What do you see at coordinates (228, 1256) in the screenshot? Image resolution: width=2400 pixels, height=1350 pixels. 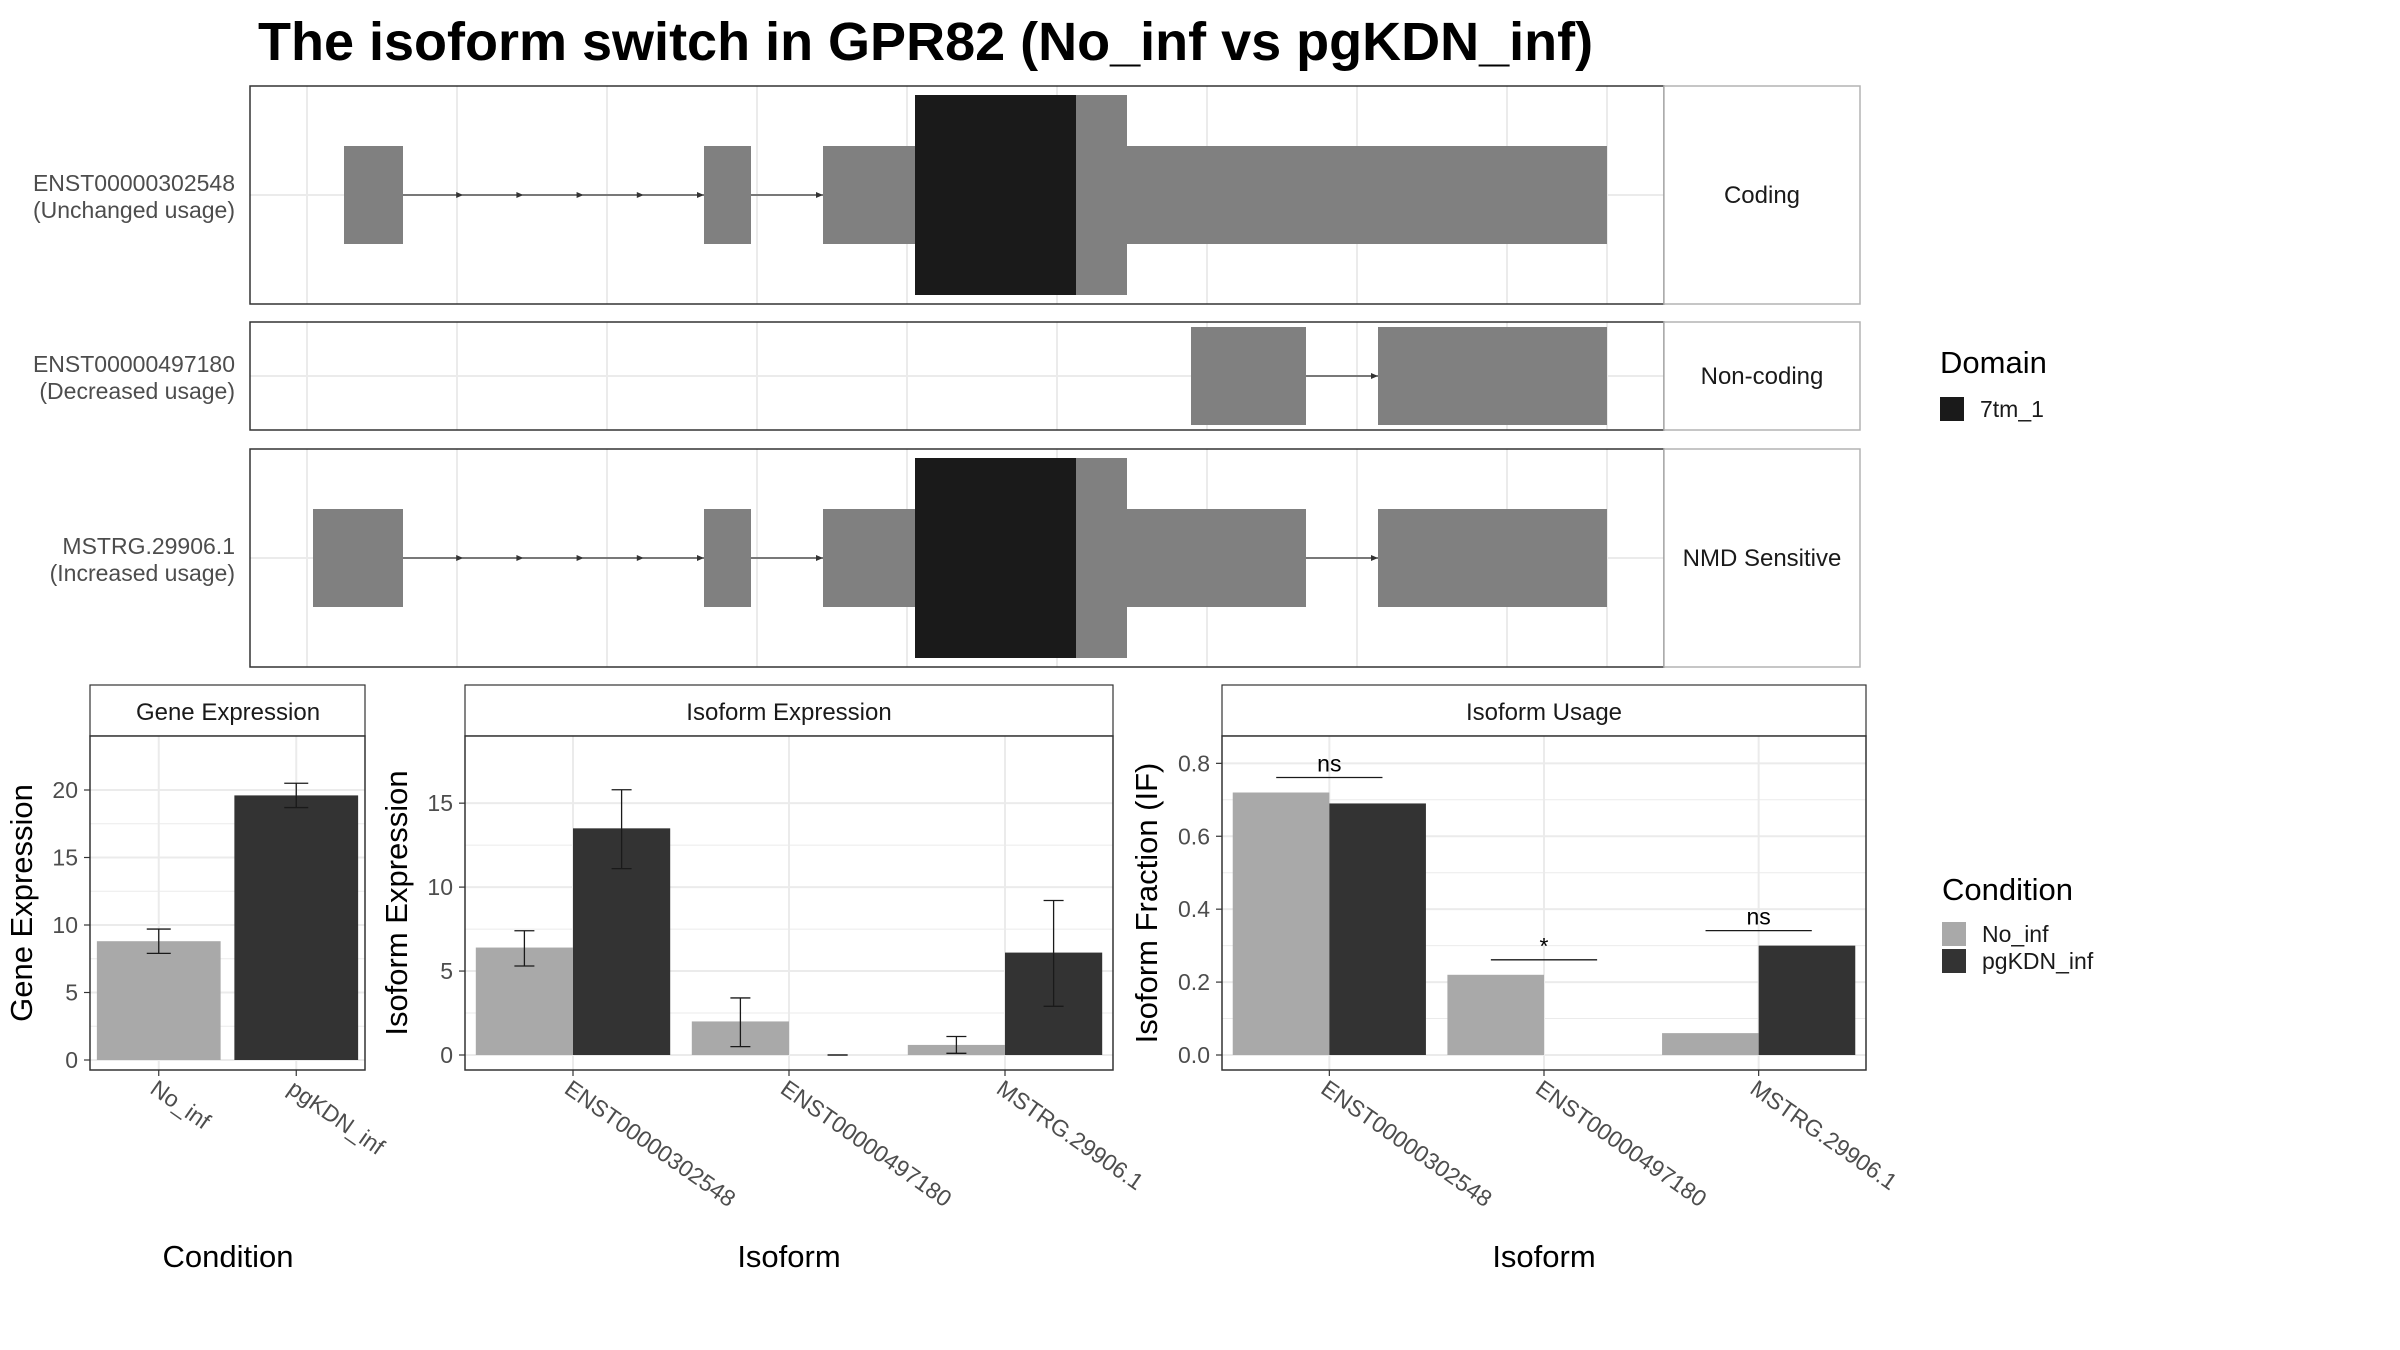 I see `x-axis-title: Condition` at bounding box center [228, 1256].